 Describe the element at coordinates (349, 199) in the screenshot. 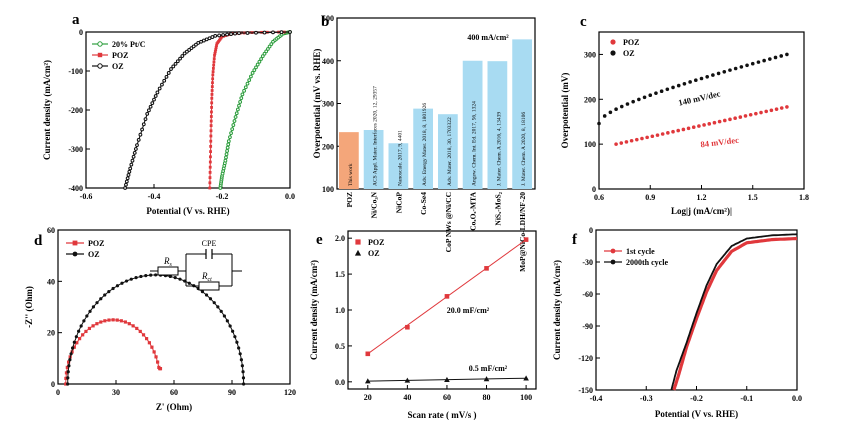

I see `category-label: POZ` at that location.